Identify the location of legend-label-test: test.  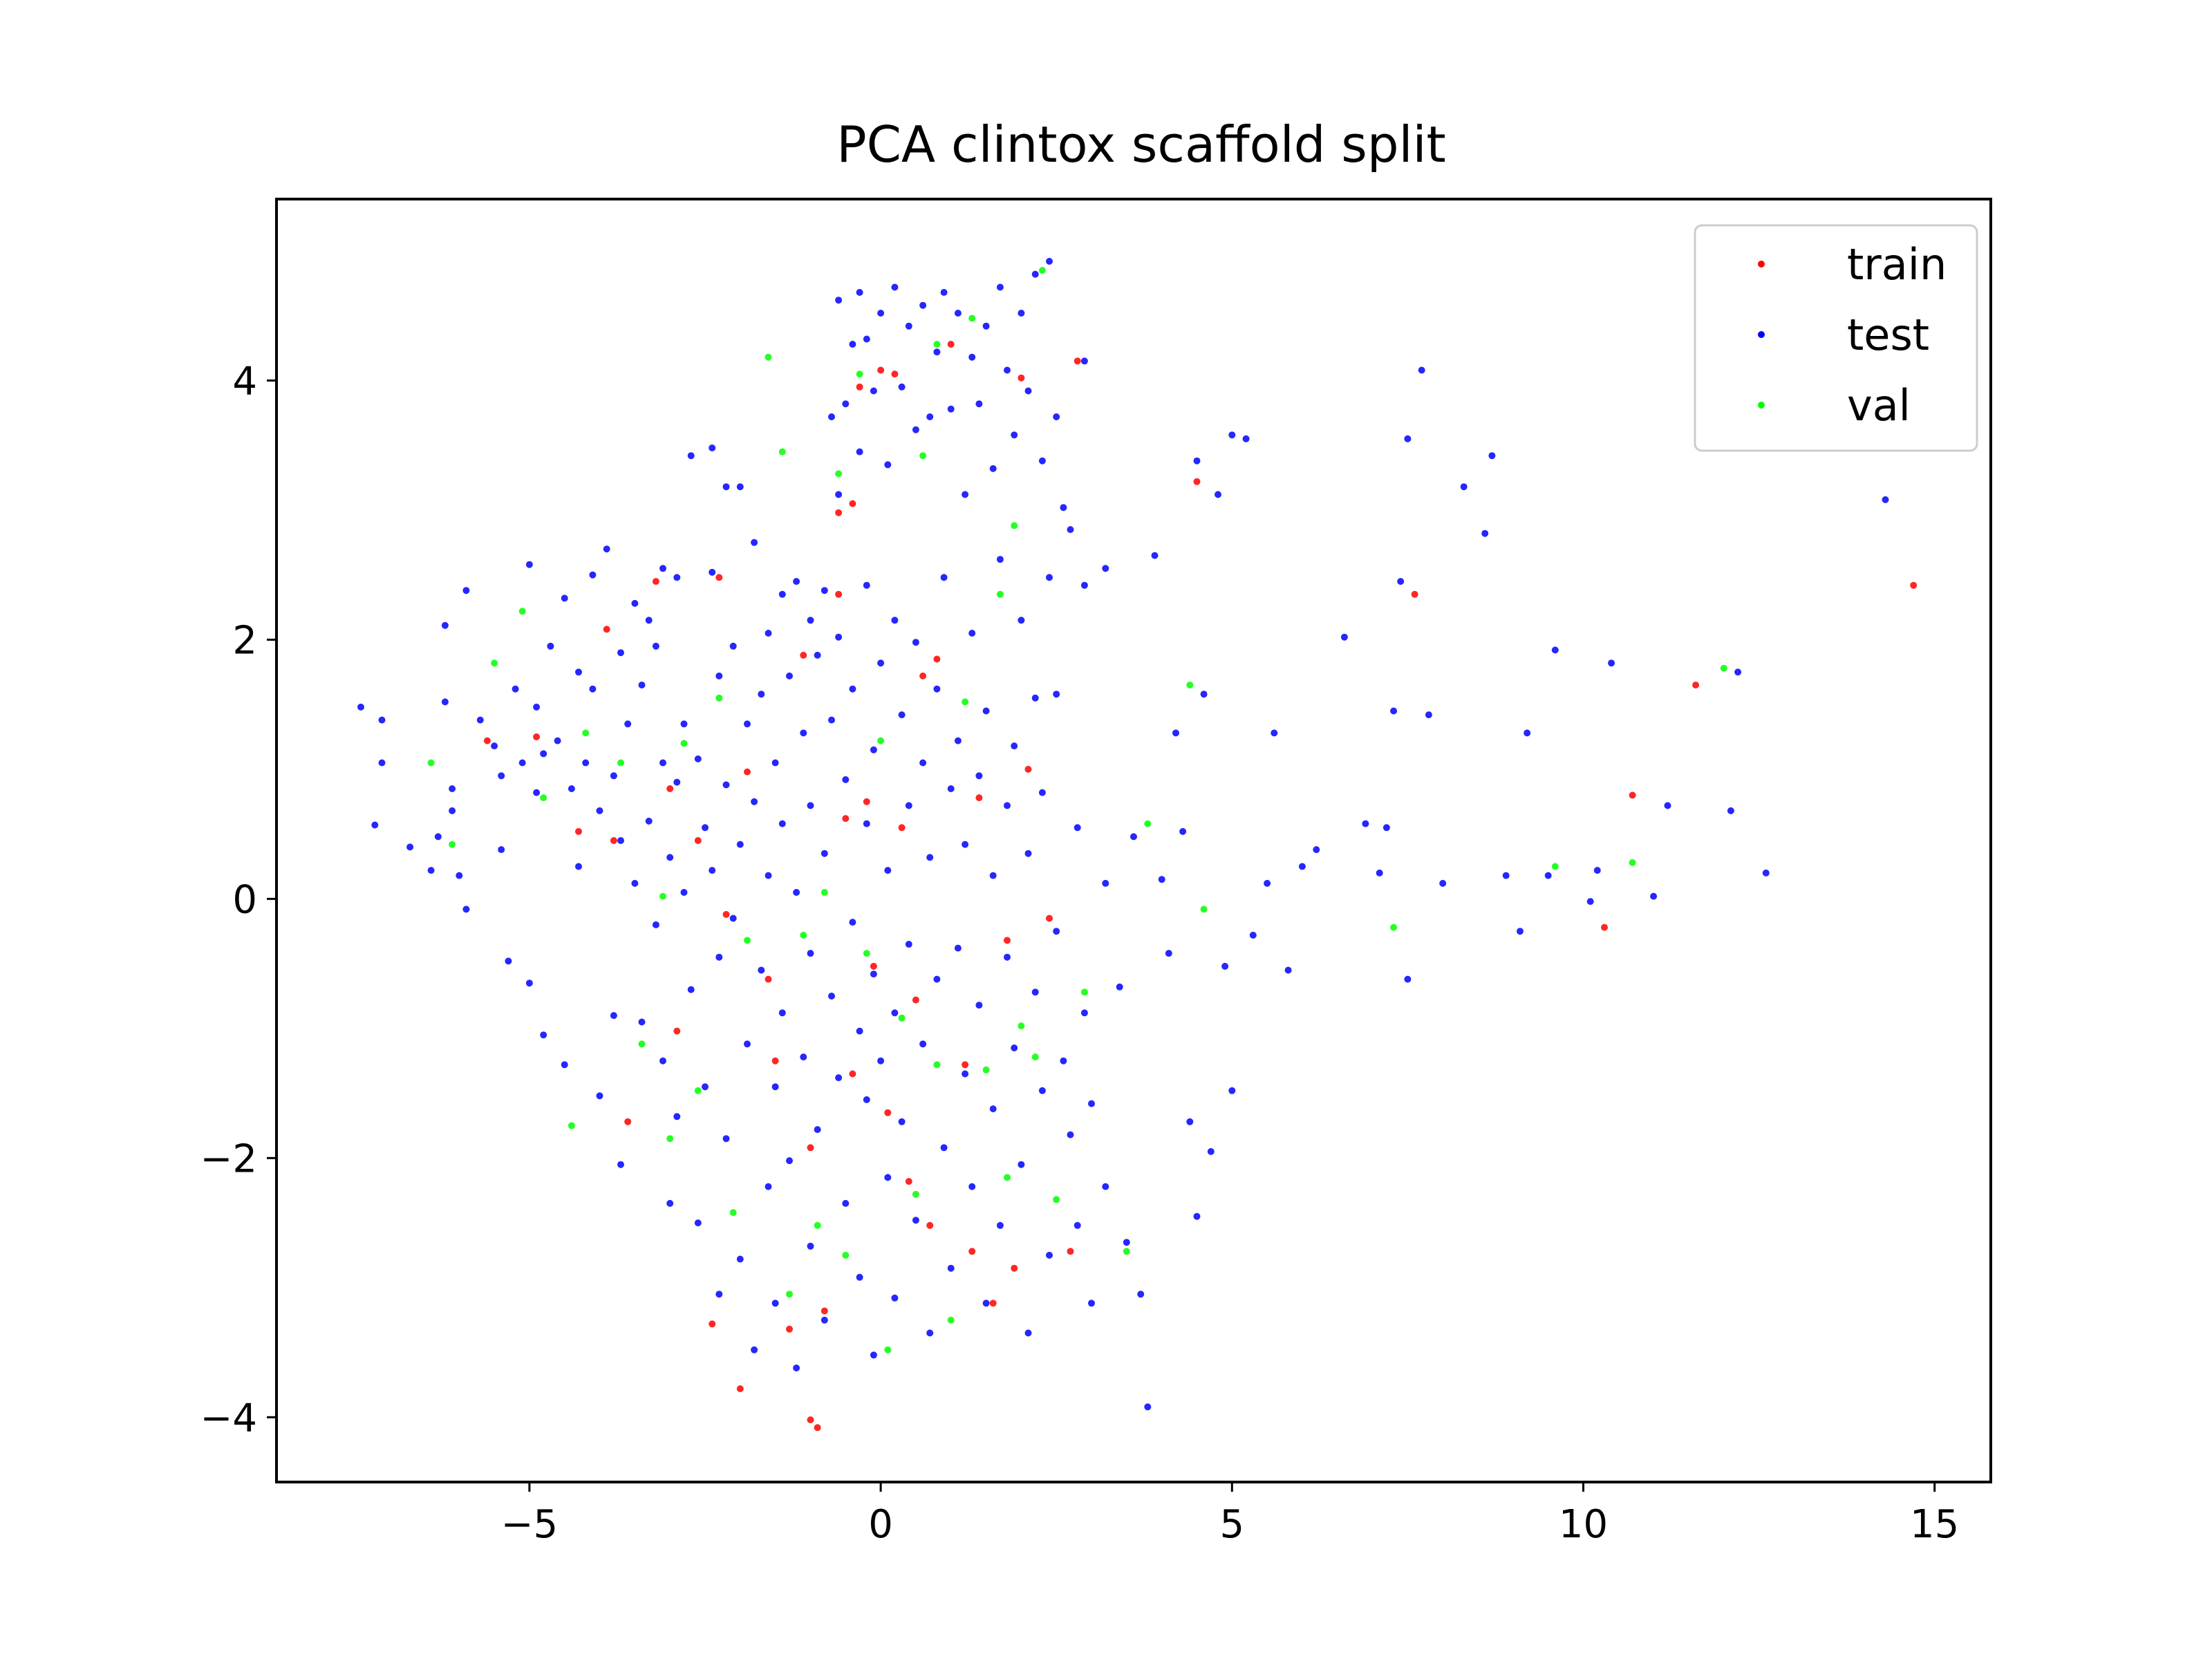
(1888, 335).